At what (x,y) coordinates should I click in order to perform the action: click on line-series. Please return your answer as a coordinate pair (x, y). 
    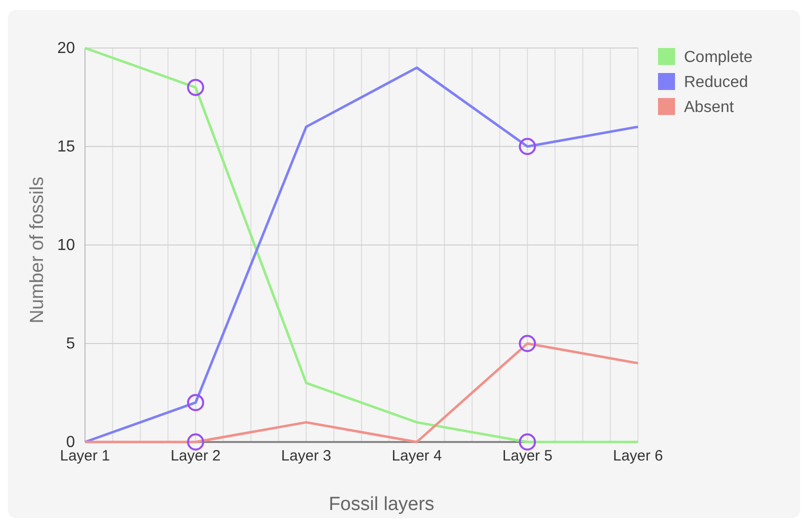
    Looking at the image, I should click on (362, 393).